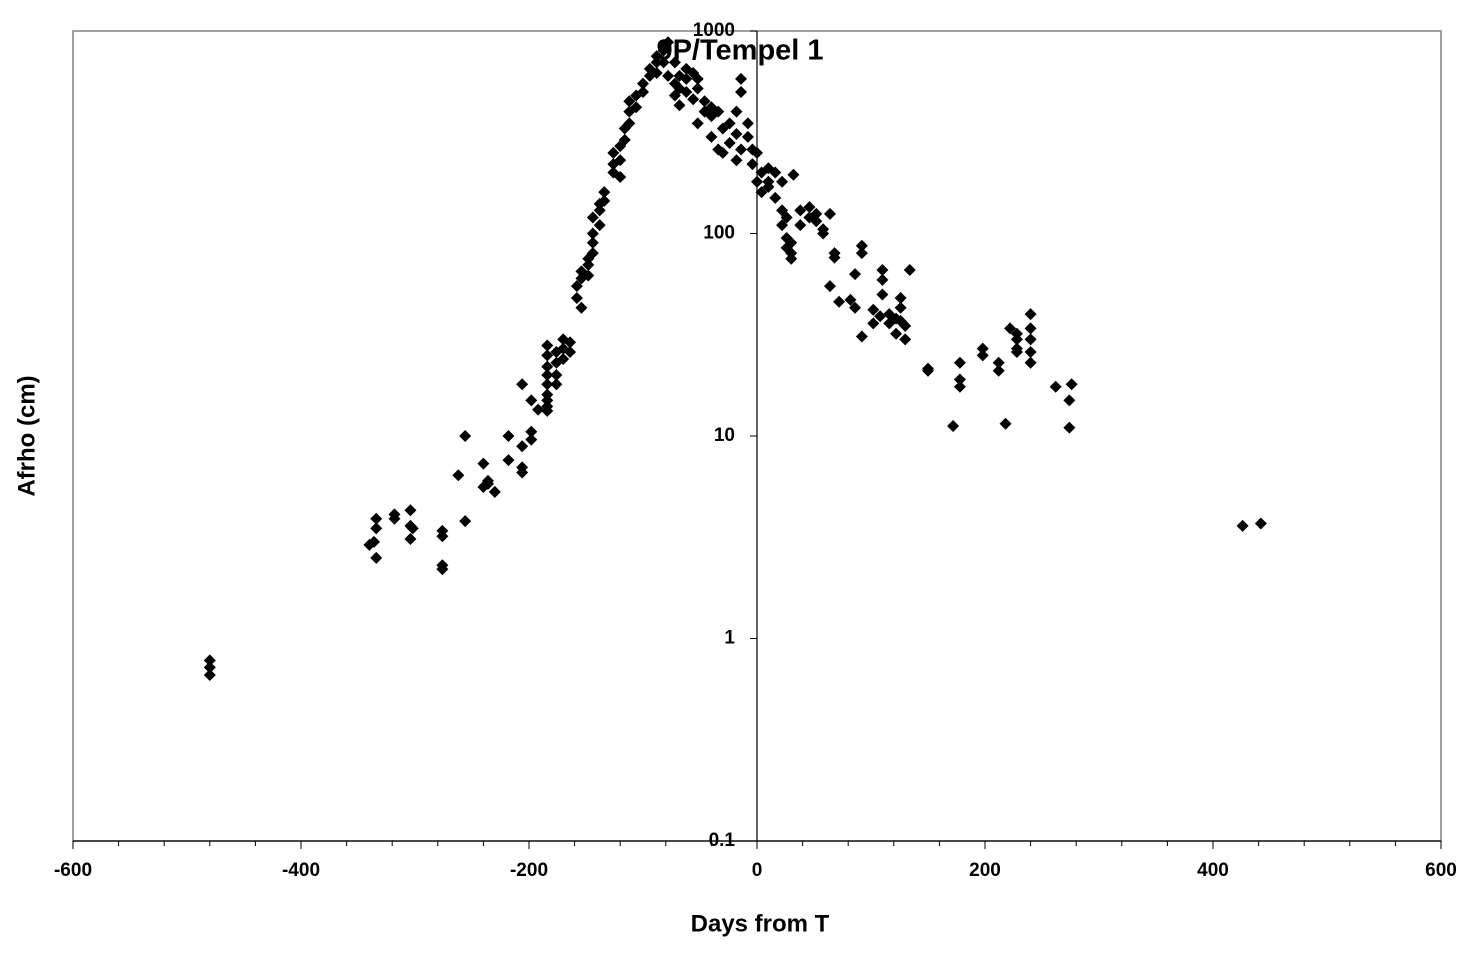 Image resolution: width=1480 pixels, height=973 pixels. Describe the element at coordinates (73, 870) in the screenshot. I see `x-tick-label: -600` at that location.